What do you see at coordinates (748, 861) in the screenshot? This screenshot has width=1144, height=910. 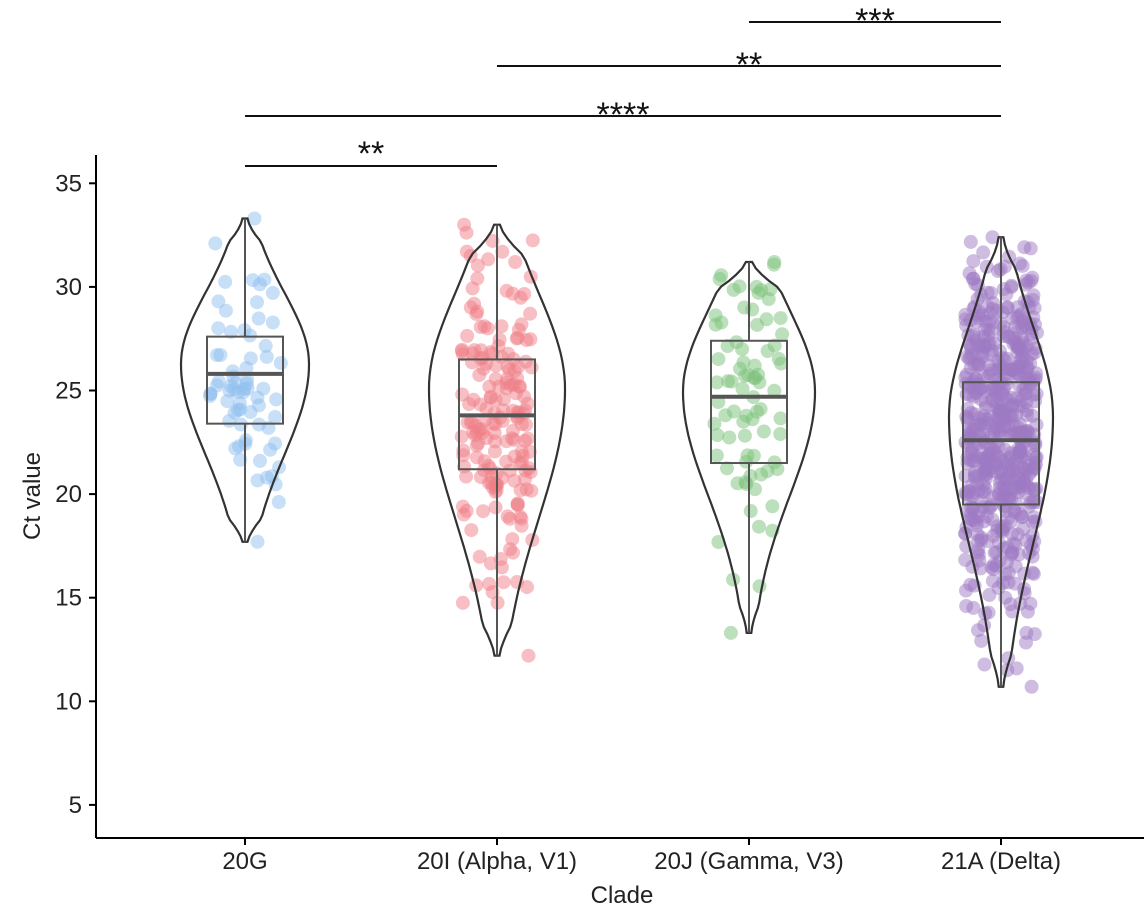 I see `x-tick-label: 20J (Gamma, V3)` at bounding box center [748, 861].